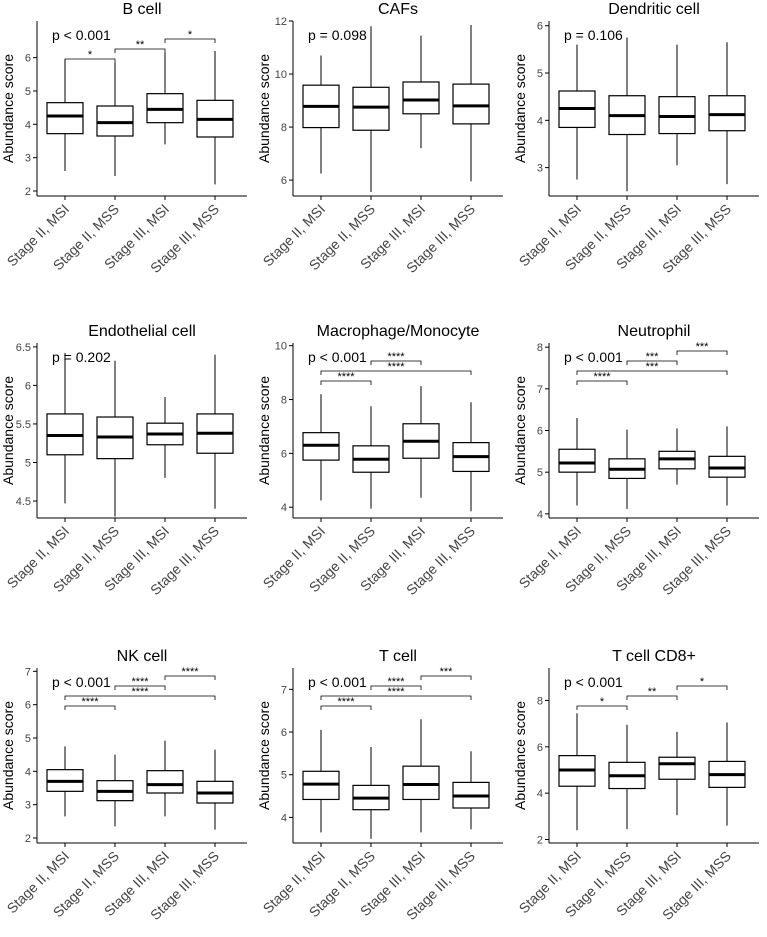 The image size is (767, 937). I want to click on panel-title: B cell, so click(141, 9).